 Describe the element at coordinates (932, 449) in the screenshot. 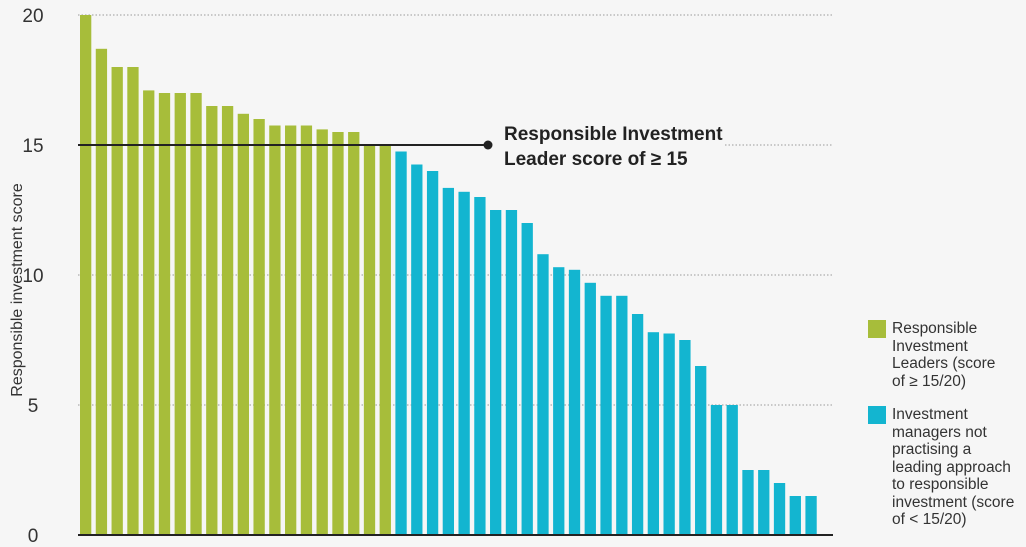

I see `legend-non-leaders-line: practising a` at that location.